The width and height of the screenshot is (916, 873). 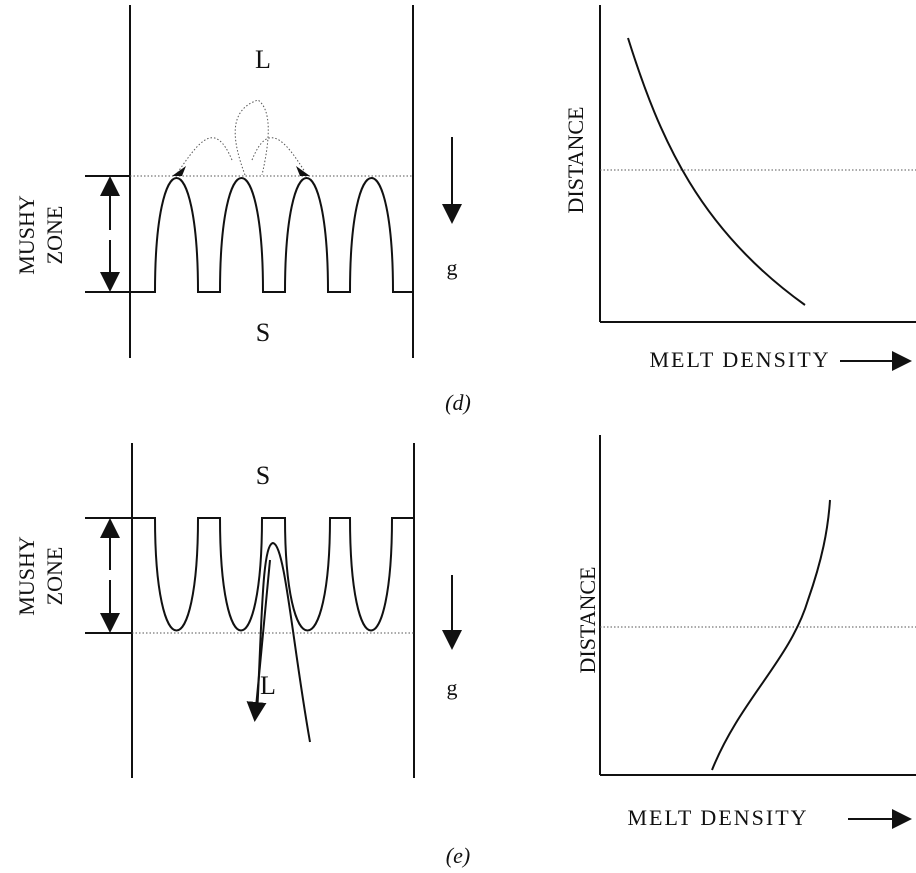 I want to click on panel-label: (d), so click(x=458, y=402).